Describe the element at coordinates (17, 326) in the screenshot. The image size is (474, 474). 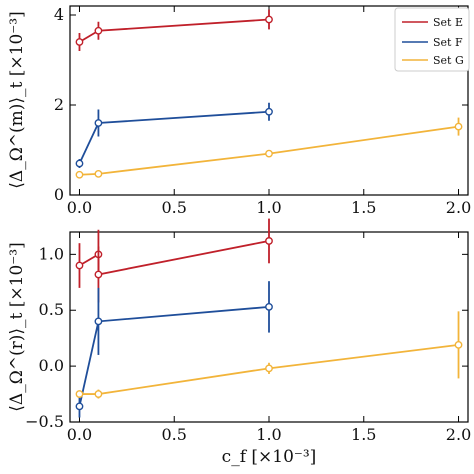
I see `bottom-y-axis-label: ⟨Δ_Ω^(r)⟩_t [×10⁻³]` at that location.